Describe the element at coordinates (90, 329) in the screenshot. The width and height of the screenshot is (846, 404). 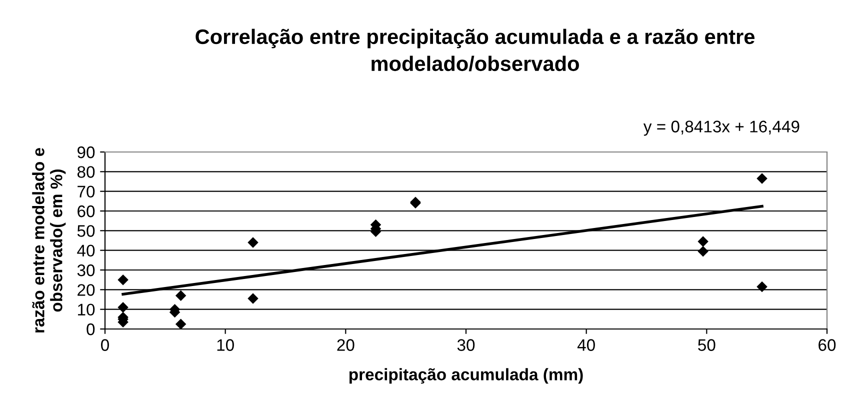
I see `y-tick-label: 0` at that location.